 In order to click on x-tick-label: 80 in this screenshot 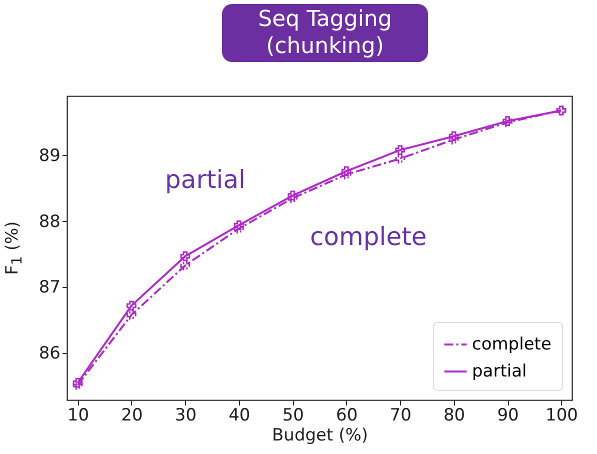, I will do `click(454, 416)`.